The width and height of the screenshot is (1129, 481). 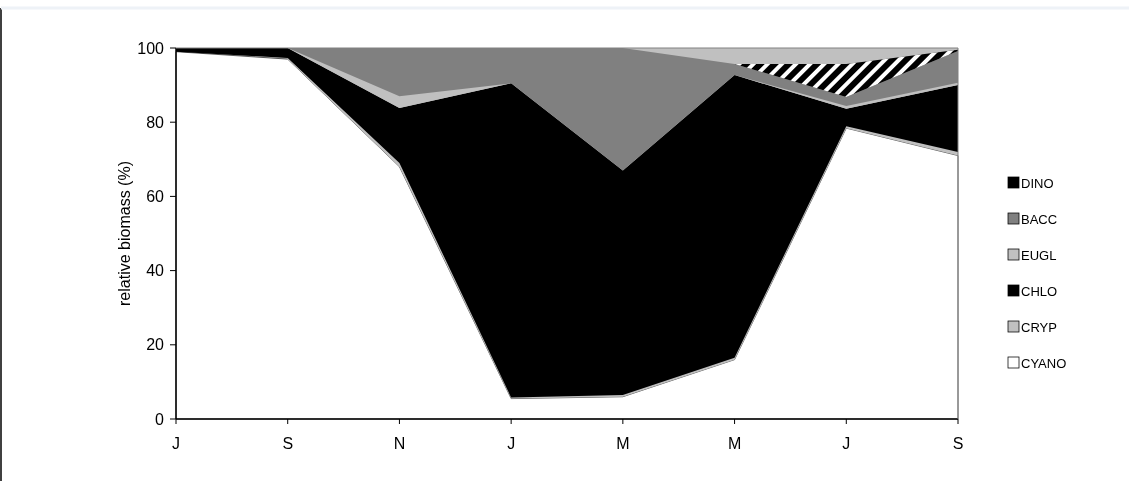 What do you see at coordinates (399, 443) in the screenshot?
I see `x-tick-label: N` at bounding box center [399, 443].